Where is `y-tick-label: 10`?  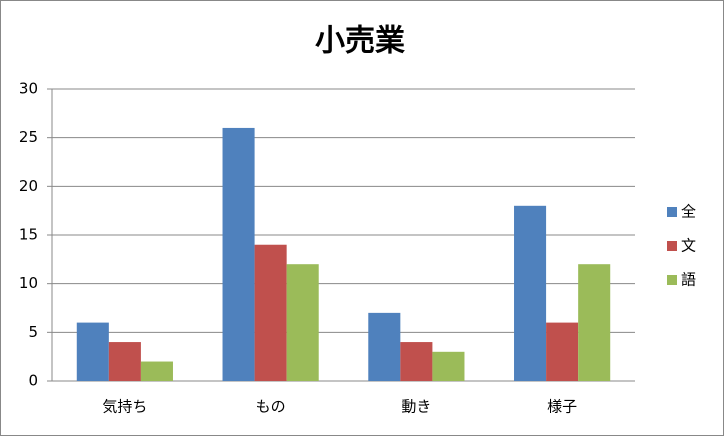
y-tick-label: 10 is located at coordinates (28, 283).